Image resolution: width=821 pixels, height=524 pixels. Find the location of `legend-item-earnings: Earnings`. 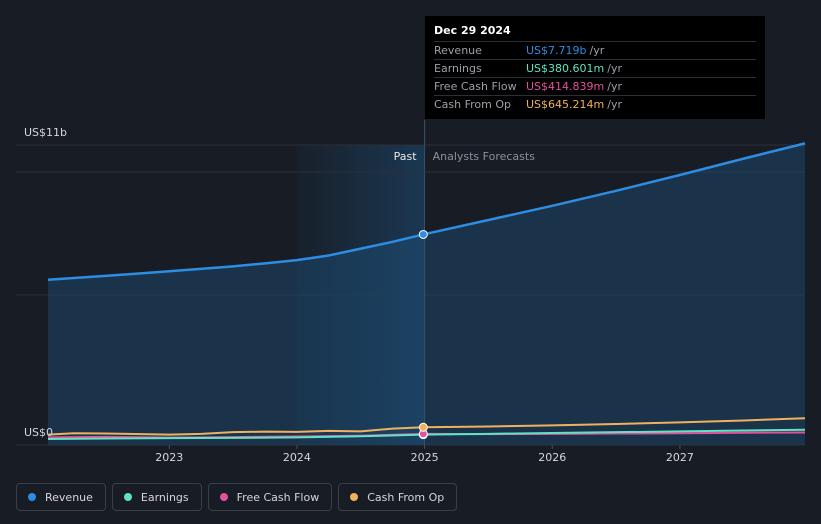

legend-item-earnings: Earnings is located at coordinates (156, 497).